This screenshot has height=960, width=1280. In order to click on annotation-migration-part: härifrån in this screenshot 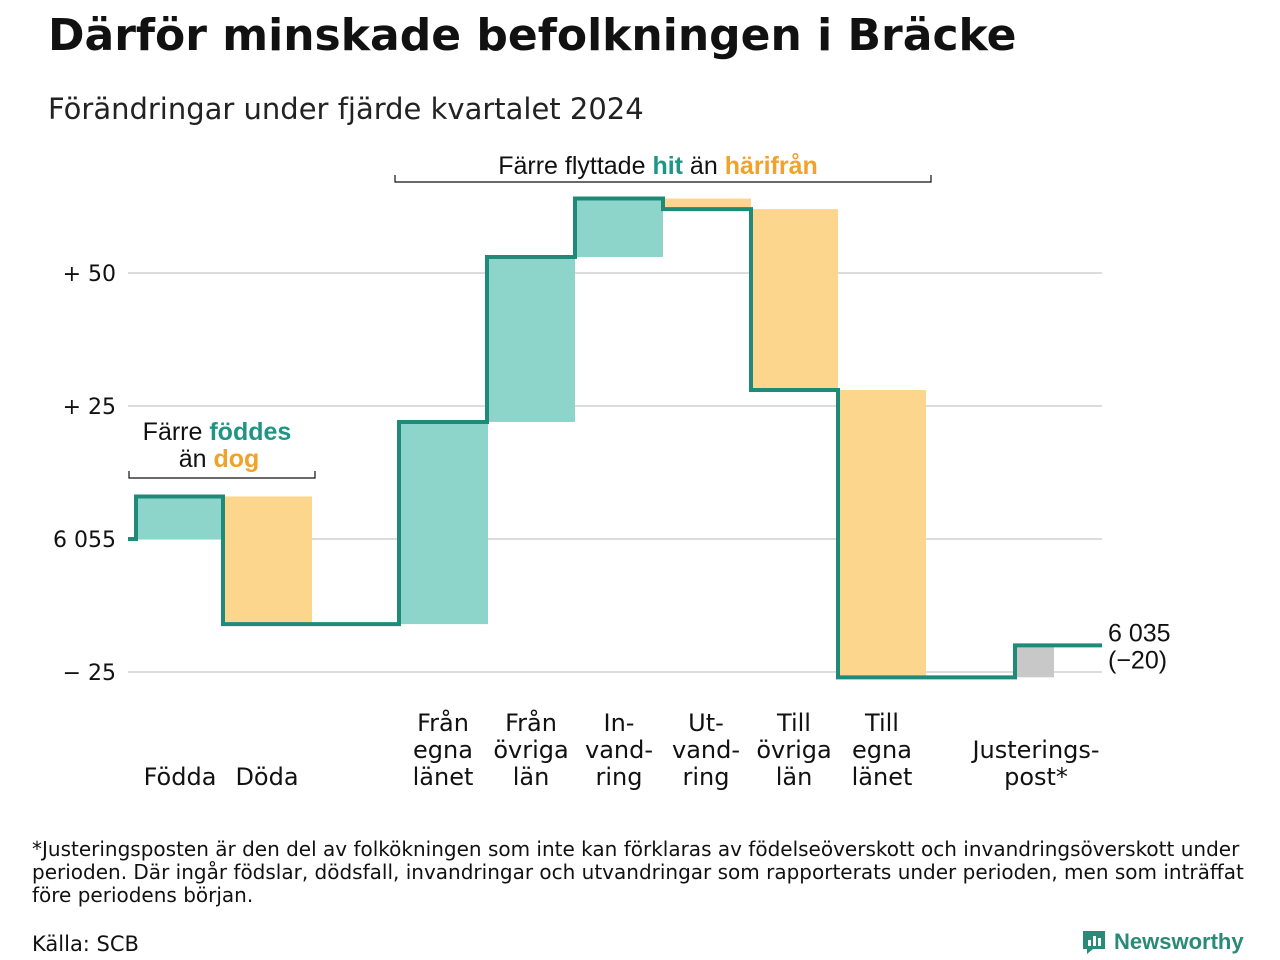, I will do `click(771, 166)`.